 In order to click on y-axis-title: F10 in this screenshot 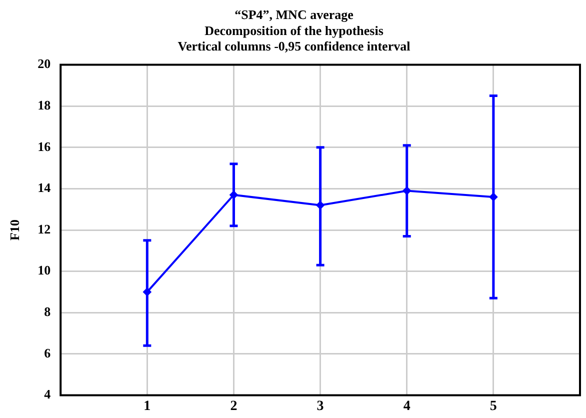, I will do `click(14, 230)`.